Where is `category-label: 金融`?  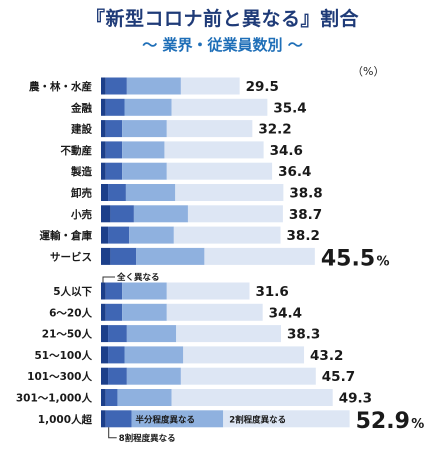 category-label: 金融 is located at coordinates (81, 107).